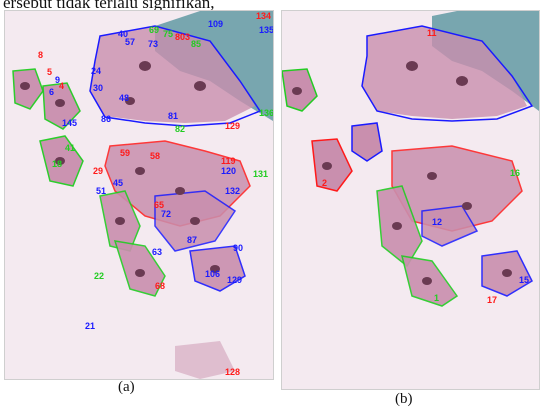 This screenshot has width=542, height=410. Describe the element at coordinates (123, 34) in the screenshot. I see `cell-label: 40` at that location.